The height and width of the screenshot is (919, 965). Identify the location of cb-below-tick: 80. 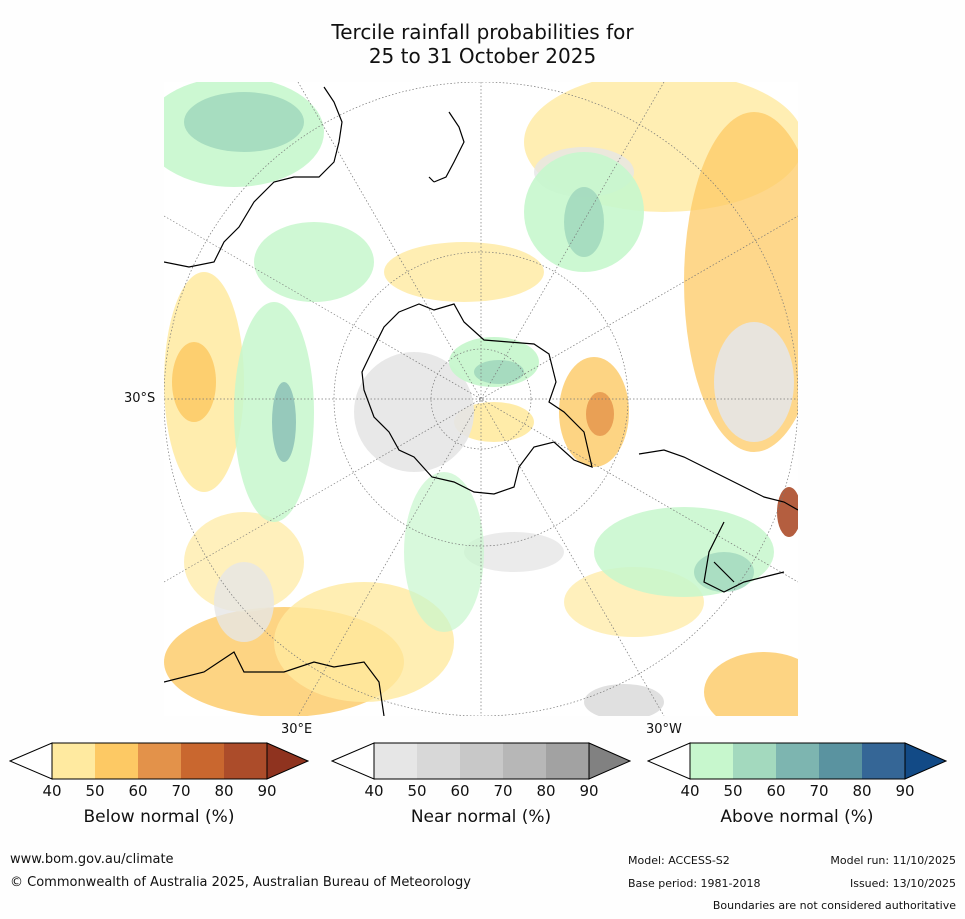
(224, 791).